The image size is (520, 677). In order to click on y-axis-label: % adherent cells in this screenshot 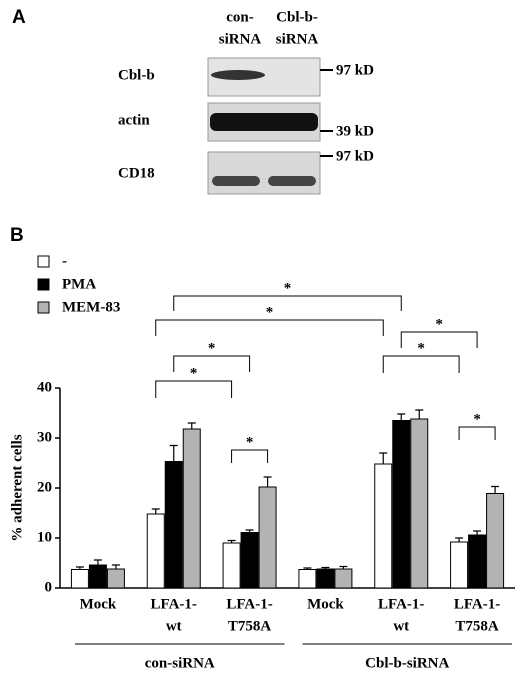, I will do `click(17, 487)`.